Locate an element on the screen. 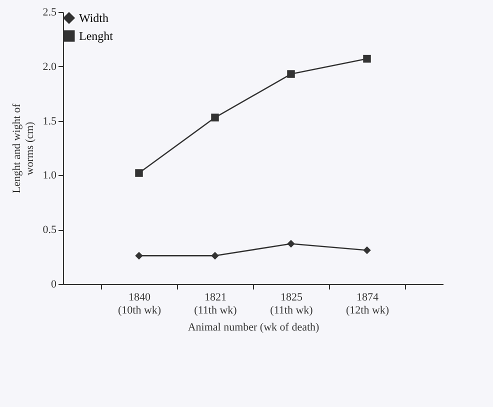 The width and height of the screenshot is (493, 407). y-tick-label: 0 is located at coordinates (54, 284).